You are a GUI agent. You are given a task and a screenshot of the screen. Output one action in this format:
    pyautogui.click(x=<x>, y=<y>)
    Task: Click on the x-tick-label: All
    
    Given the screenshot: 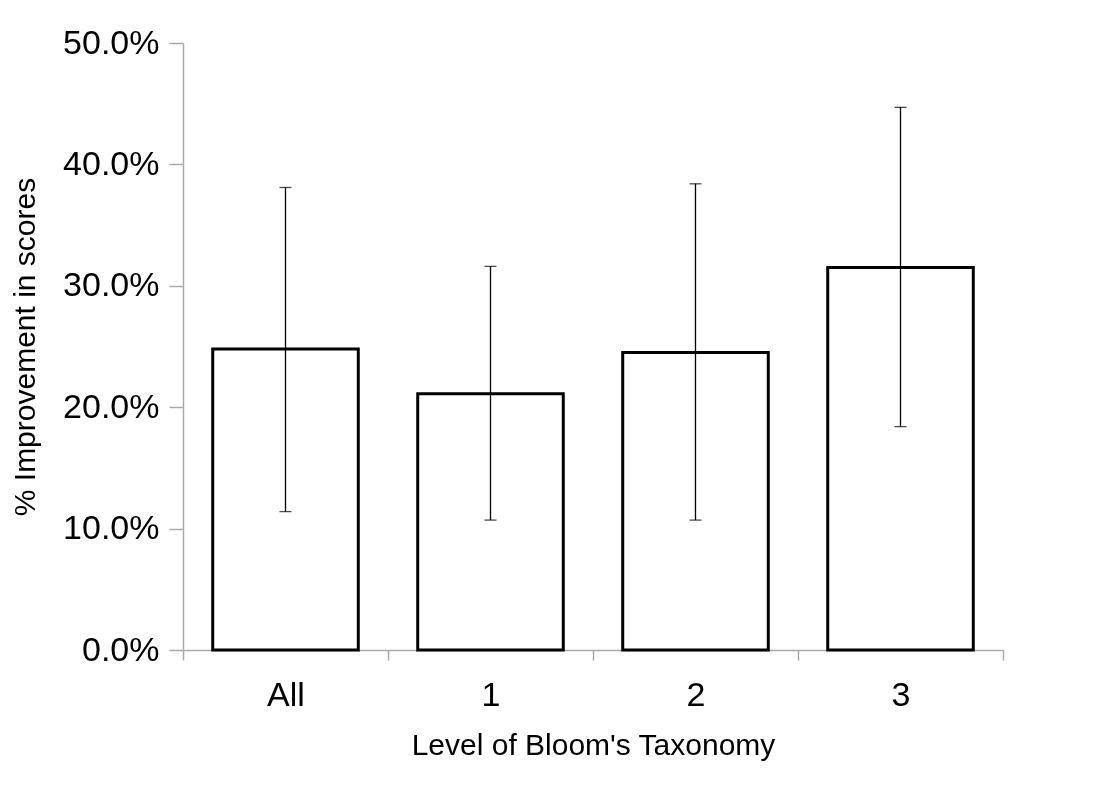 What is the action you would take?
    pyautogui.click(x=286, y=693)
    